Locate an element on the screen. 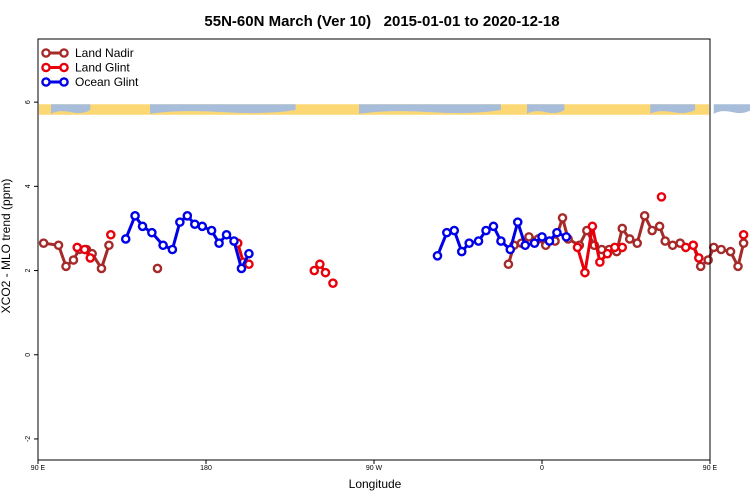  y-tick-label: 2 is located at coordinates (28, 271).